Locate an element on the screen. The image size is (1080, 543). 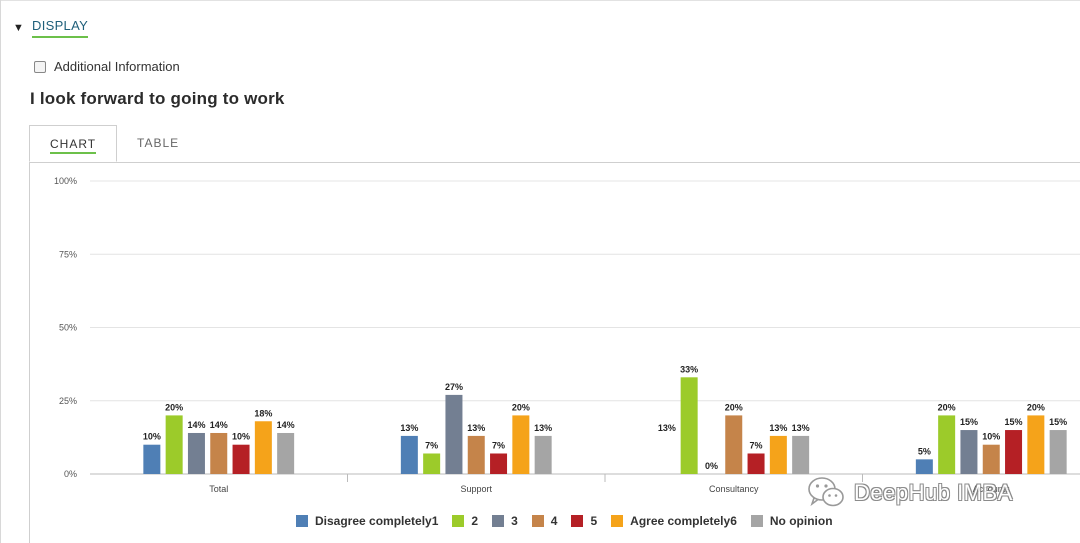
tab-chart-label: CHART is located at coordinates (73, 145).